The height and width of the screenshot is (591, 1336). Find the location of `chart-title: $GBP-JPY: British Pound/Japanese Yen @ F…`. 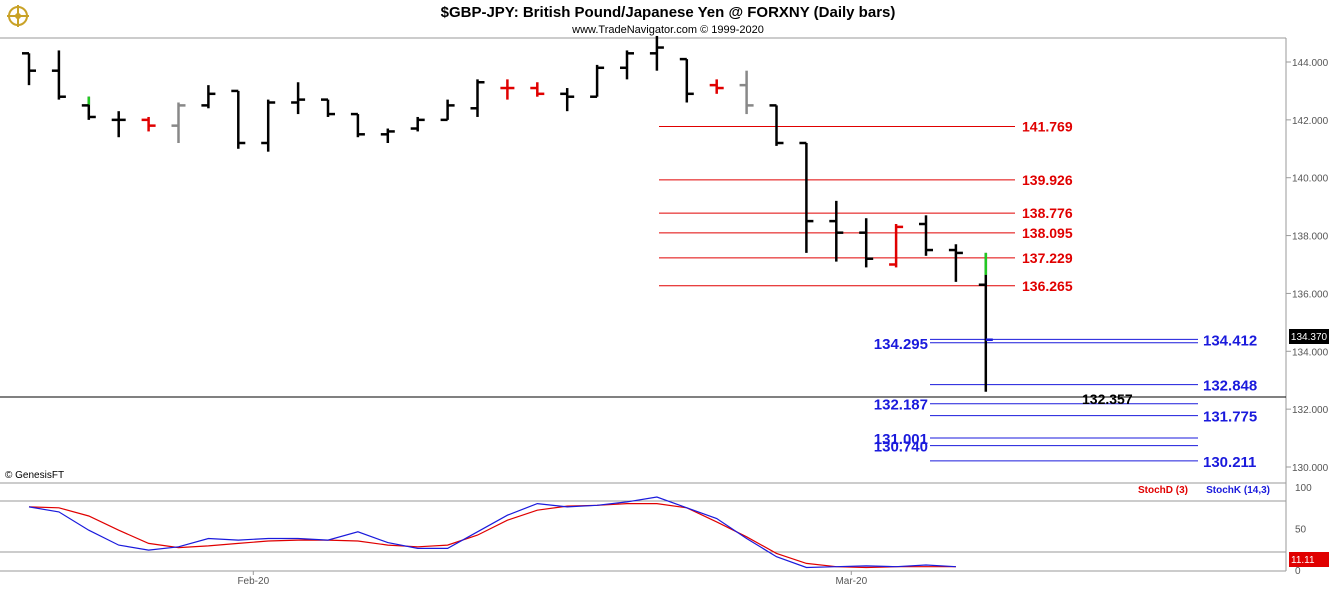

chart-title: $GBP-JPY: British Pound/Japanese Yen @ F… is located at coordinates (668, 12).